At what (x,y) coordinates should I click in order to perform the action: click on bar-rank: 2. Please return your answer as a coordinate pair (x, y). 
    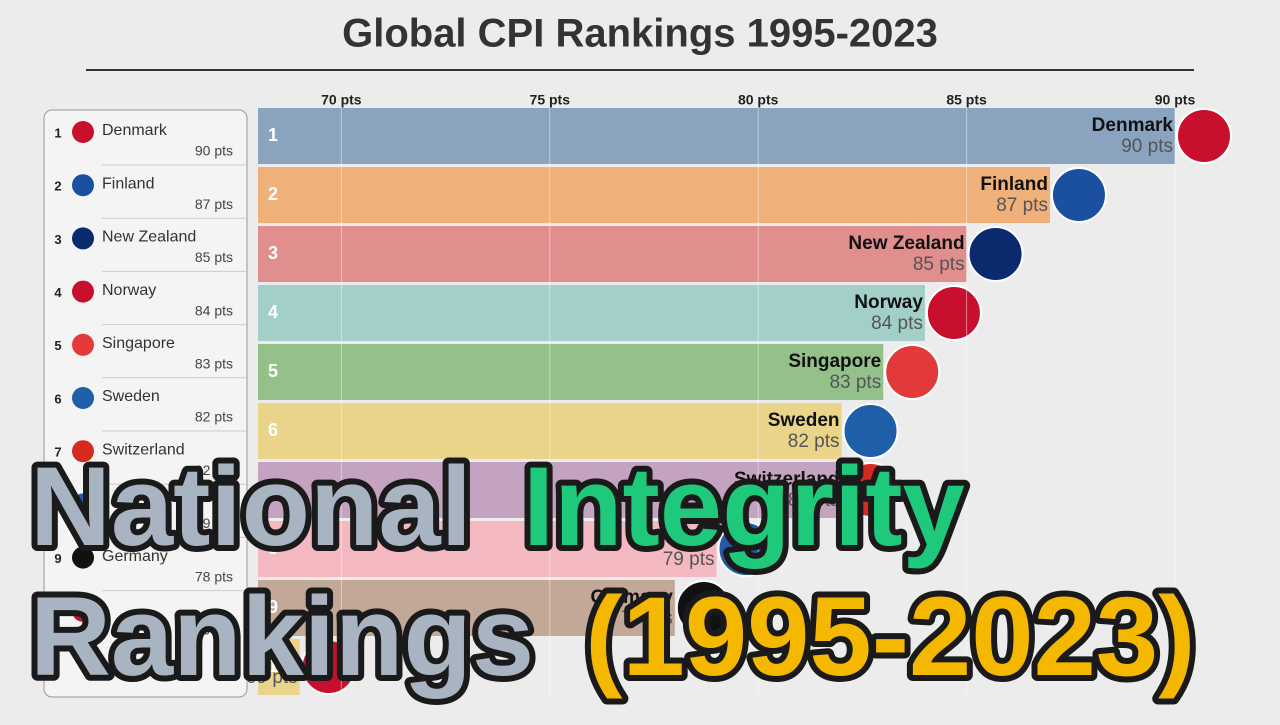
    Looking at the image, I should click on (273, 194).